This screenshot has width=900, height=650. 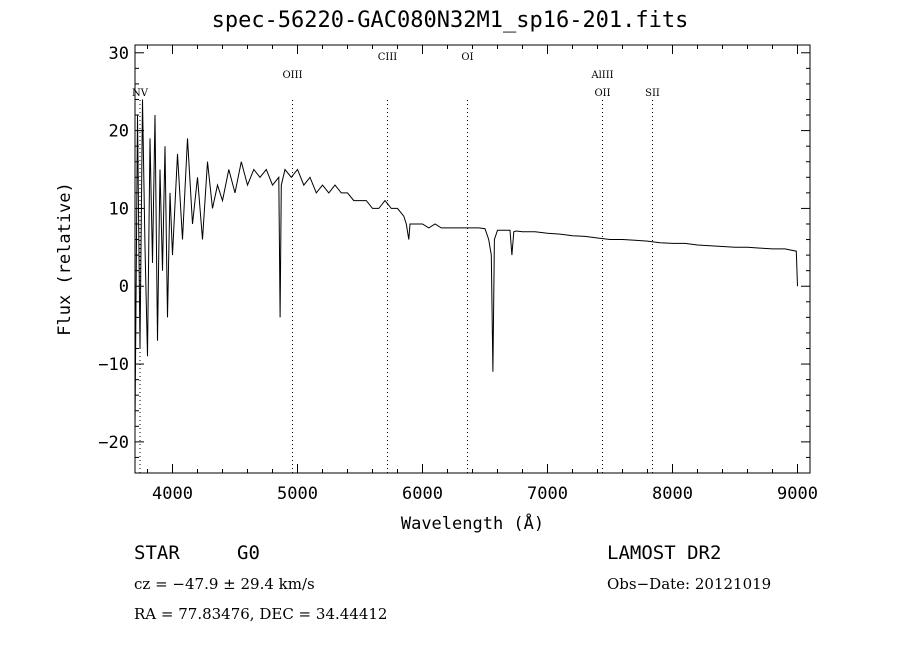 What do you see at coordinates (602, 93) in the screenshot?
I see `line-label-OII: OII` at bounding box center [602, 93].